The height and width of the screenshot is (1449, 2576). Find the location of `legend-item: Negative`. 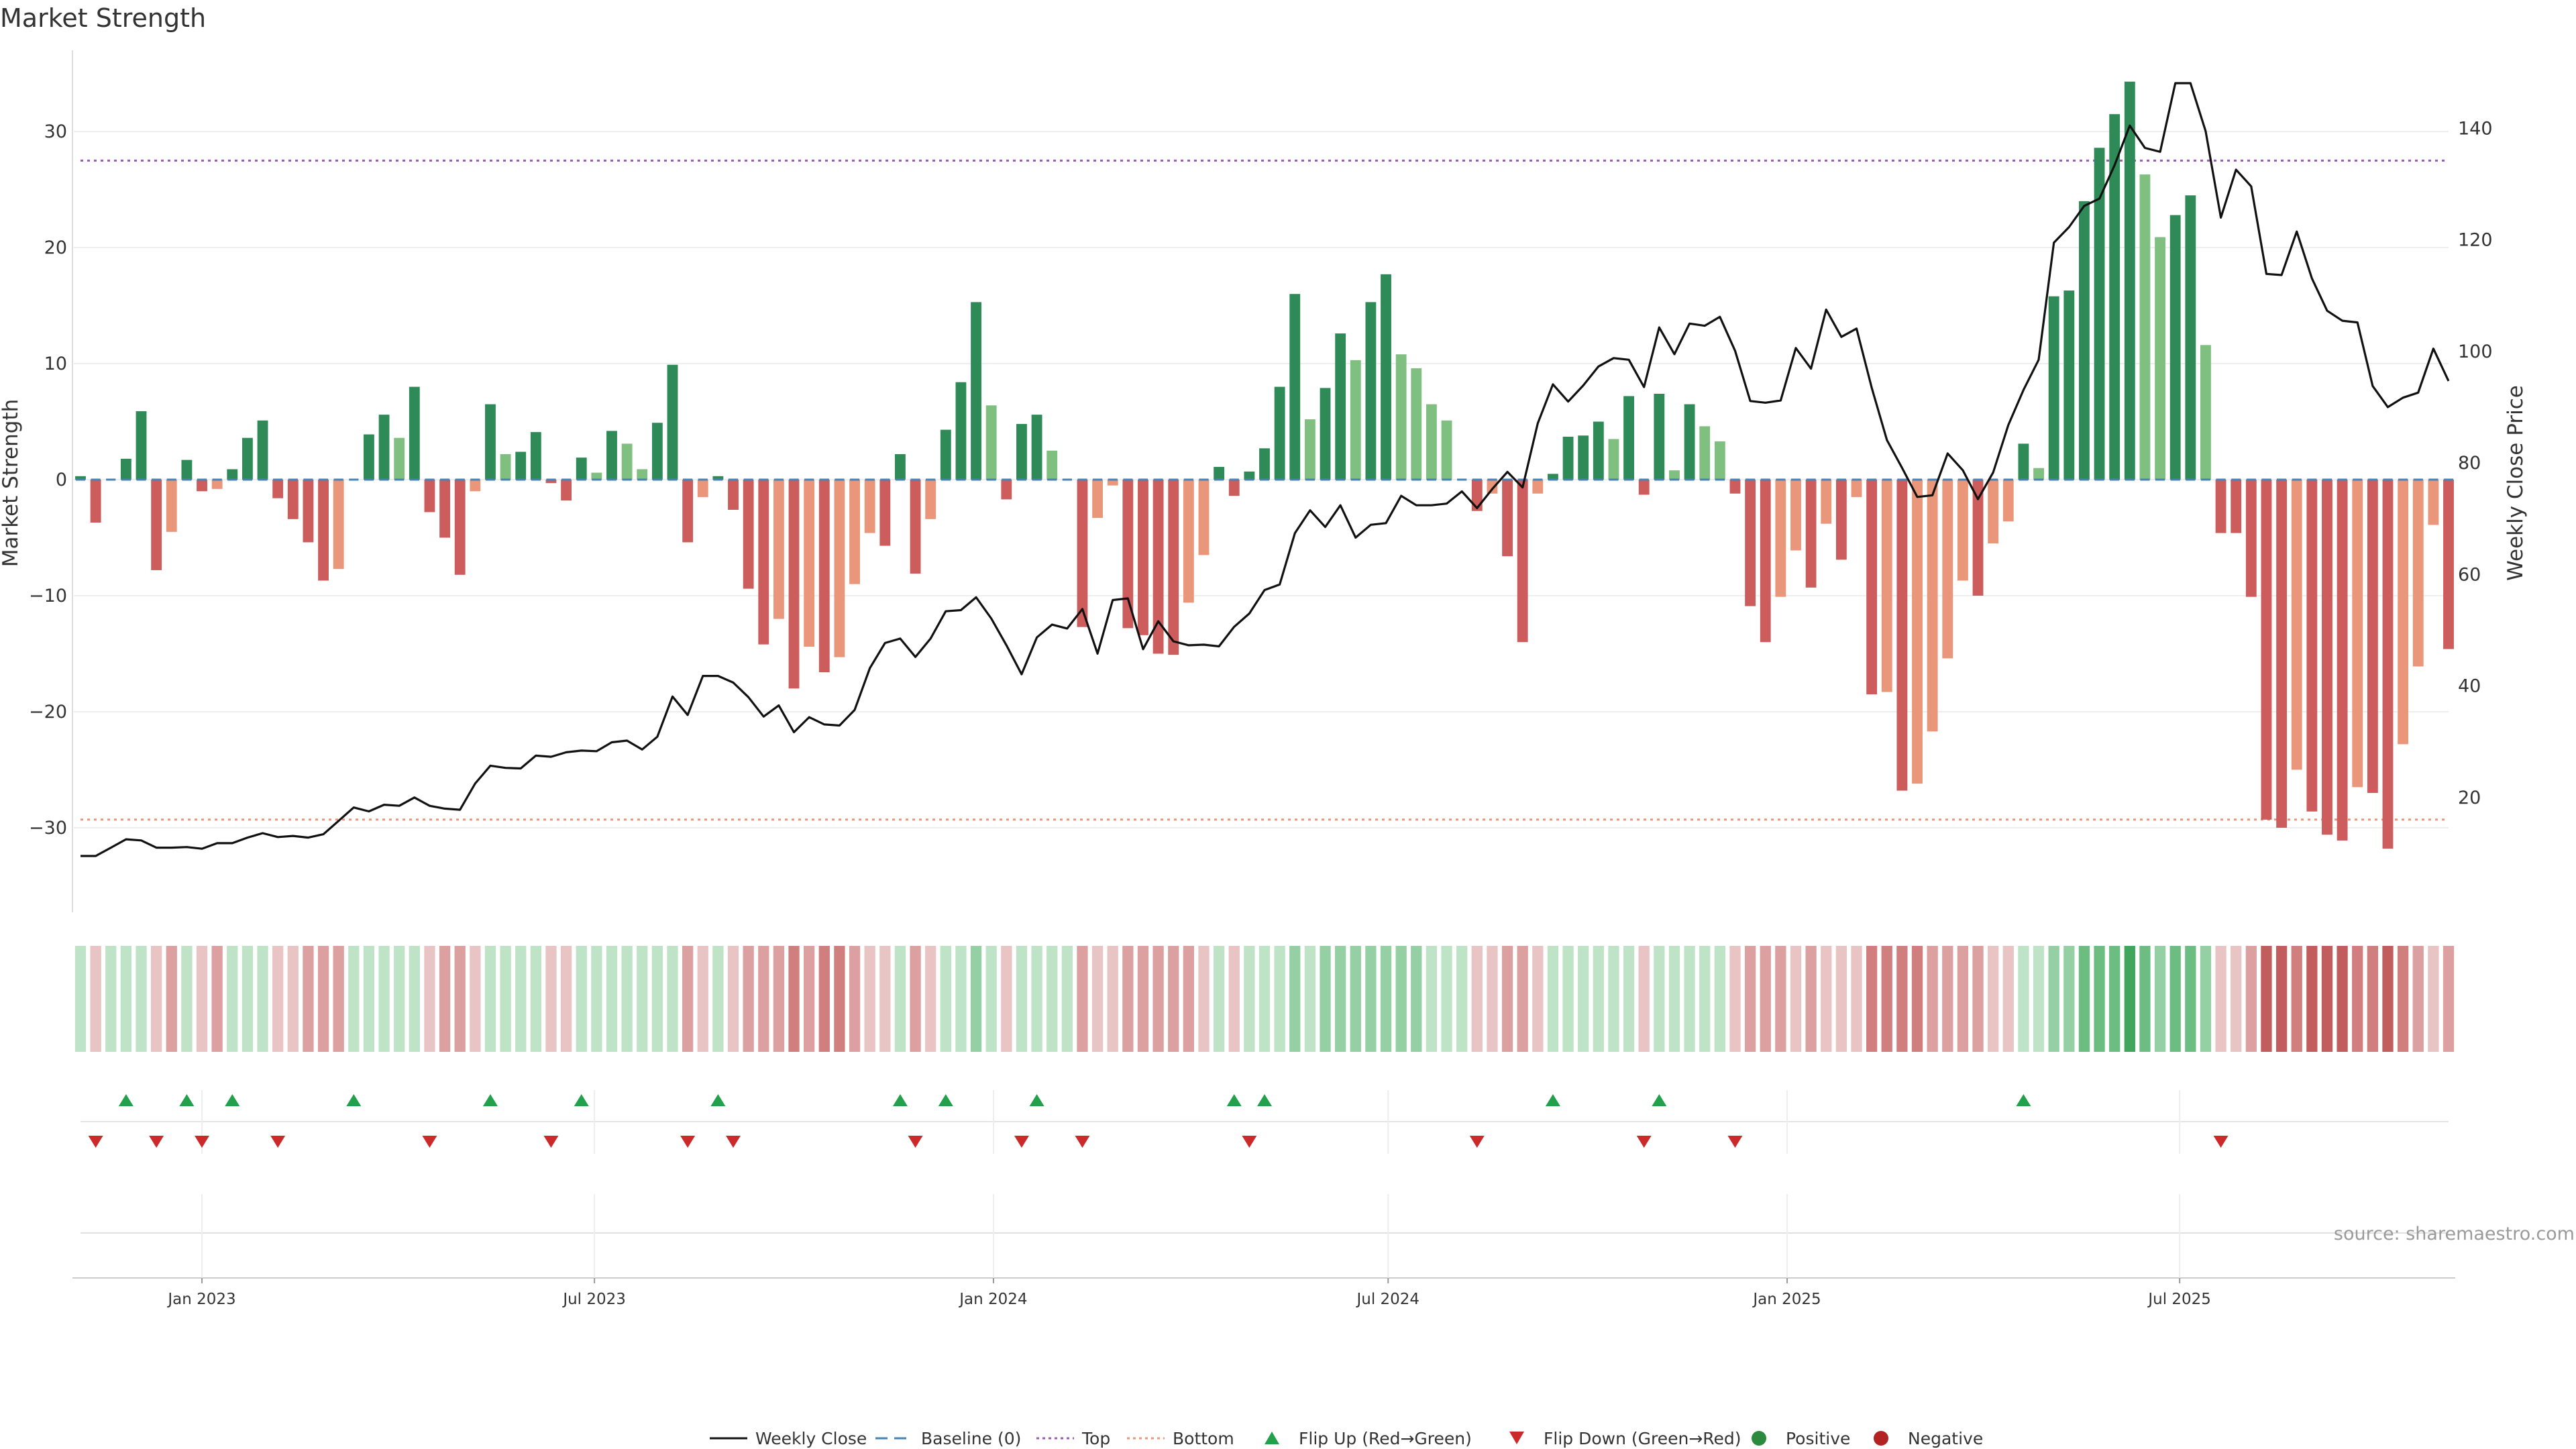

legend-item: Negative is located at coordinates (1928, 1438).